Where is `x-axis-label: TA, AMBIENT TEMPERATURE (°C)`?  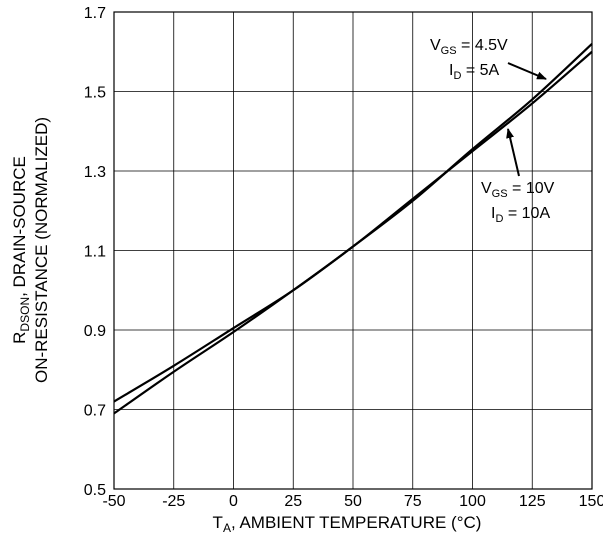
x-axis-label: TA, AMBIENT TEMPERATURE (°C) is located at coordinates (347, 523).